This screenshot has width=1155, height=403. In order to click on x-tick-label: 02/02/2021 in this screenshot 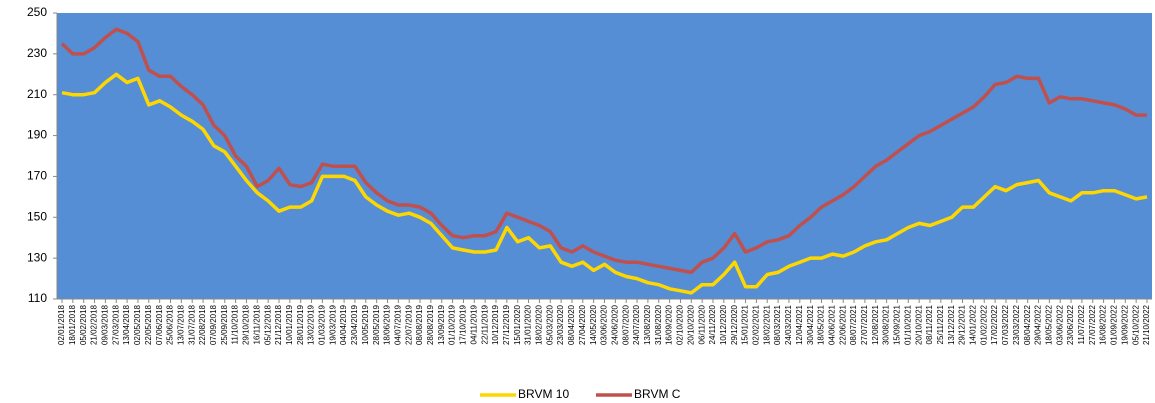, I will do `click(756, 324)`.